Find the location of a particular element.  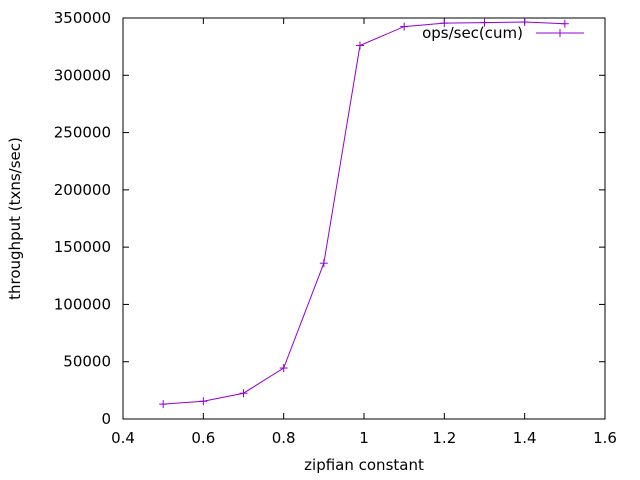

y-tick-label: 100000 is located at coordinates (82, 304).